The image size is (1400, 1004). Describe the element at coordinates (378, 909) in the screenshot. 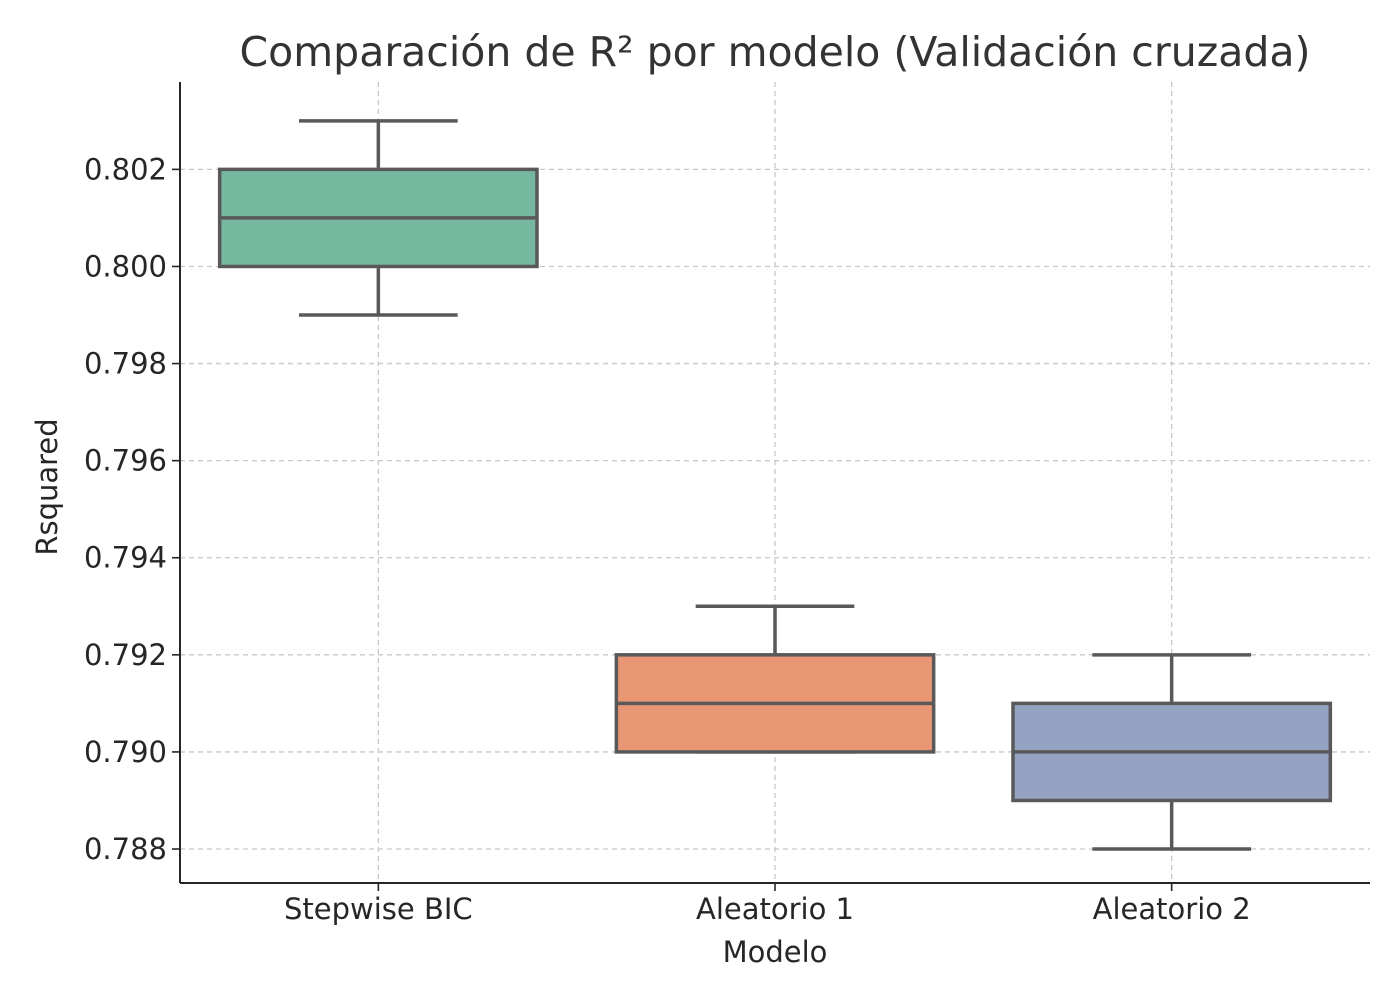

I see `x-tick-label: Stepwise BIC` at that location.